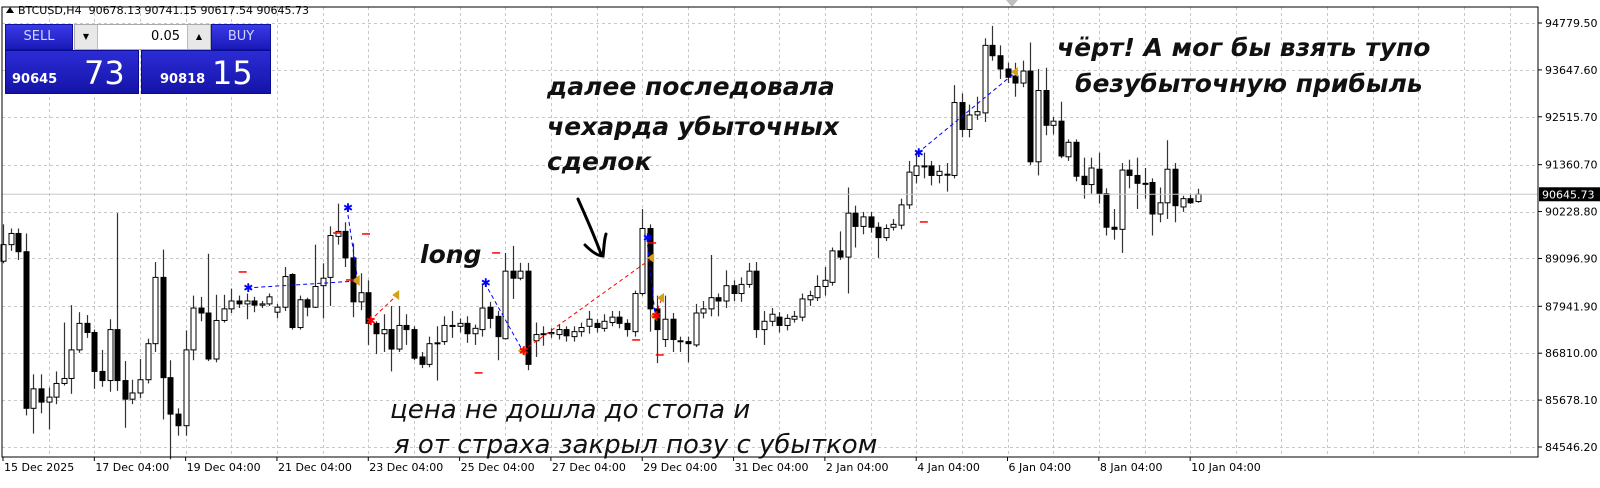  What do you see at coordinates (86, 37) in the screenshot?
I see `lot-decrease-button: ▼` at bounding box center [86, 37].